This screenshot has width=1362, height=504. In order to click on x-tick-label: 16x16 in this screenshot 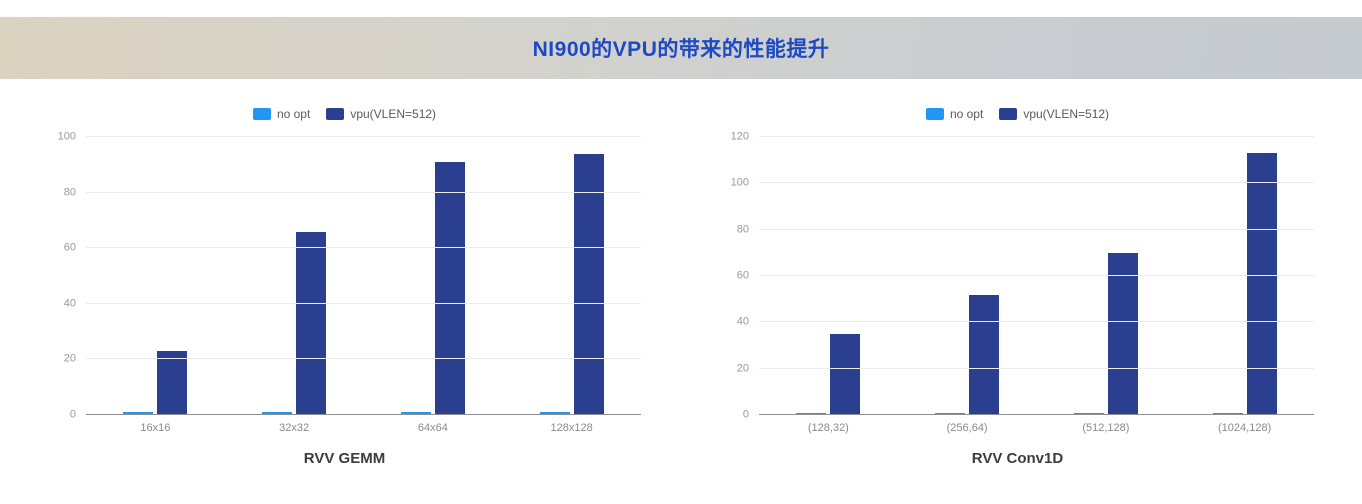, I will do `click(155, 428)`.